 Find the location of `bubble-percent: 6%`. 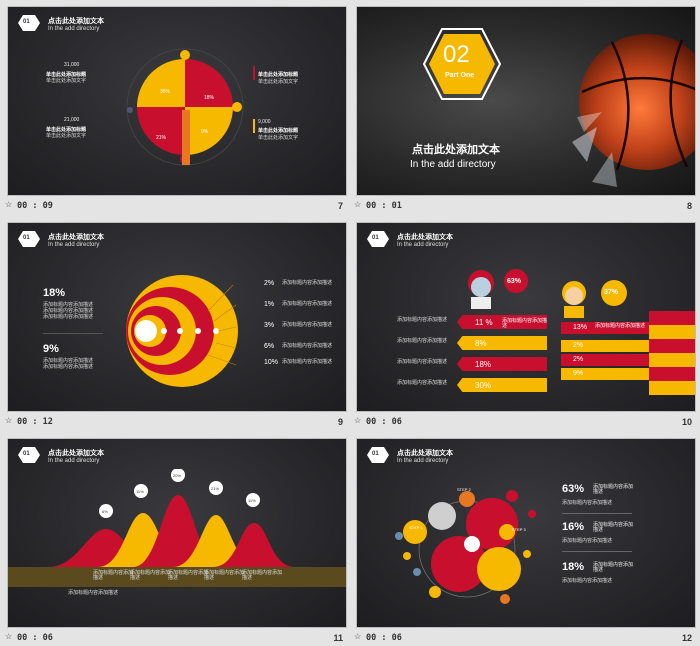

bubble-percent: 6% is located at coordinates (105, 511).